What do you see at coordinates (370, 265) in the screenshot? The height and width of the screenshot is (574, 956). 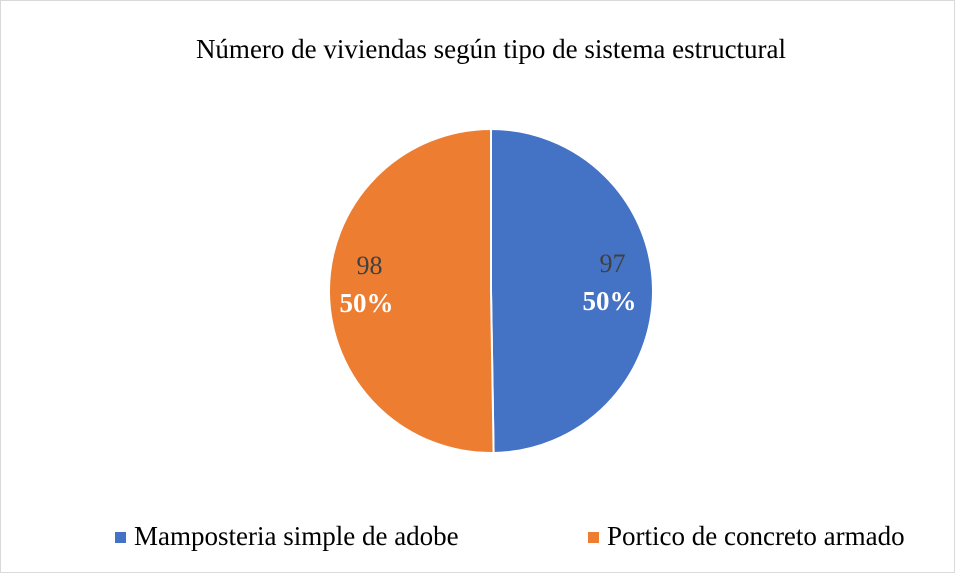 I see `data-label: 98` at bounding box center [370, 265].